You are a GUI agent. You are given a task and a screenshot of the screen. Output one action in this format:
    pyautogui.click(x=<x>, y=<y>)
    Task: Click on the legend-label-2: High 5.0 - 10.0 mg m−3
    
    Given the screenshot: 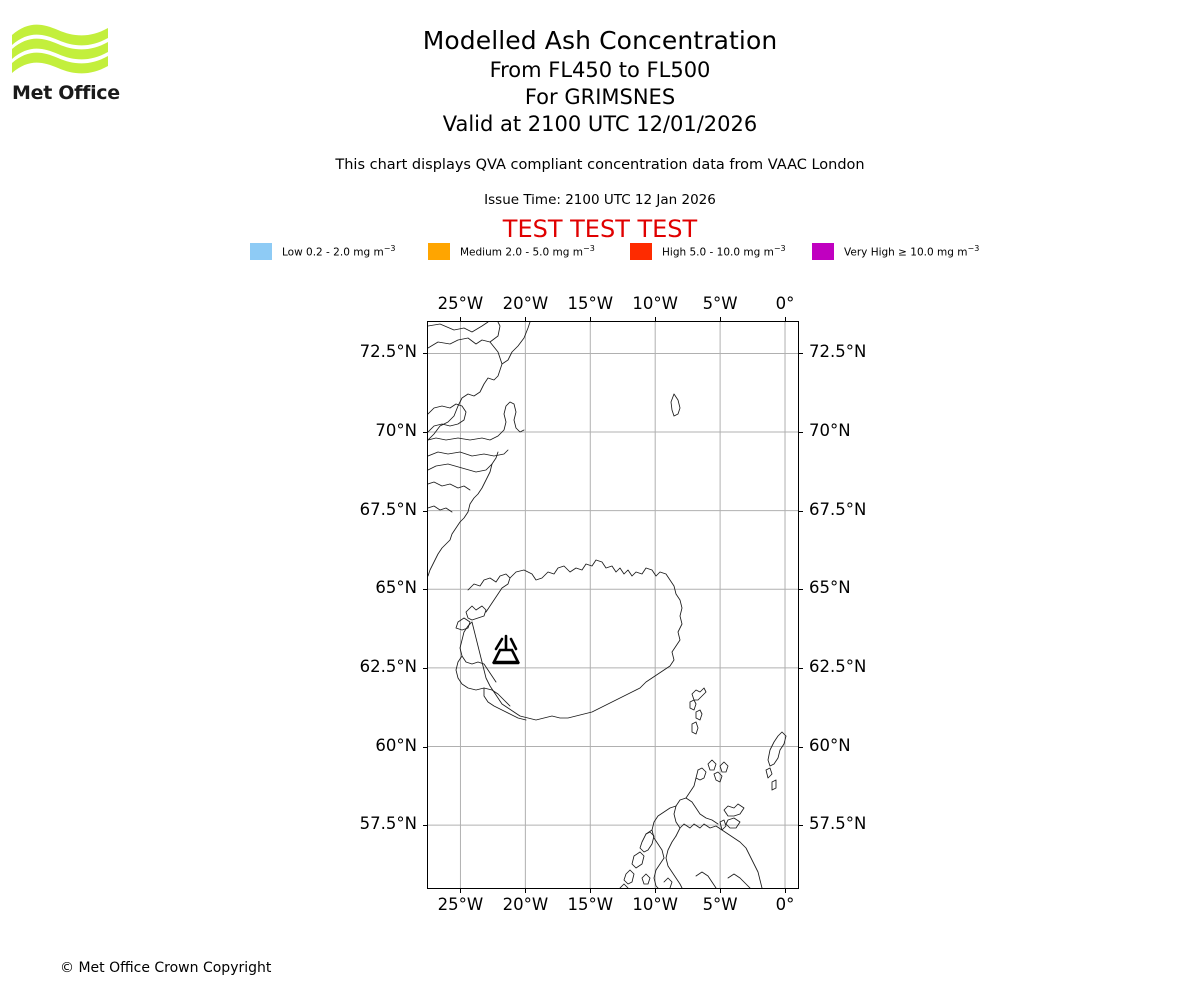 What is the action you would take?
    pyautogui.click(x=724, y=251)
    